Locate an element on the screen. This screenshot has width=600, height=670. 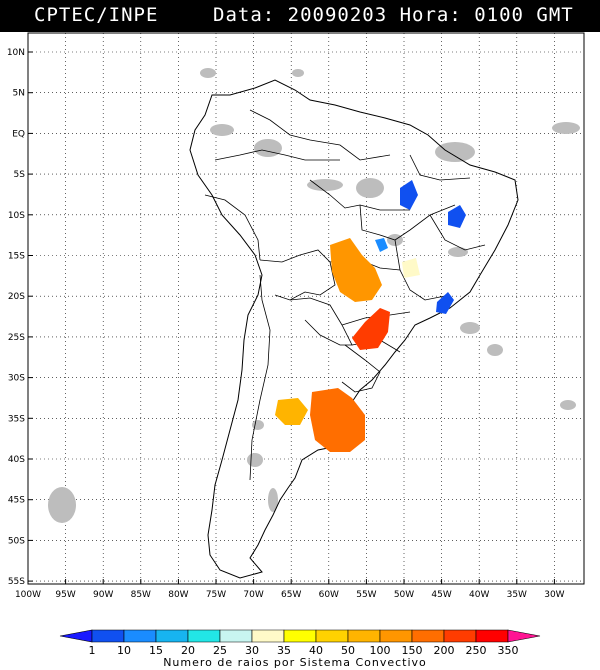
lat-label: 10S is located at coordinates (16, 216).